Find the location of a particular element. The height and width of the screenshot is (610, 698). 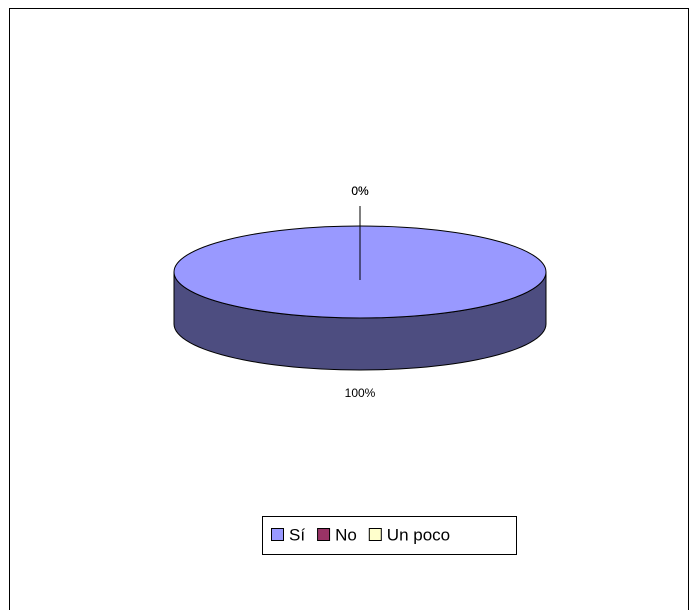

data-label: 100% is located at coordinates (360, 393).